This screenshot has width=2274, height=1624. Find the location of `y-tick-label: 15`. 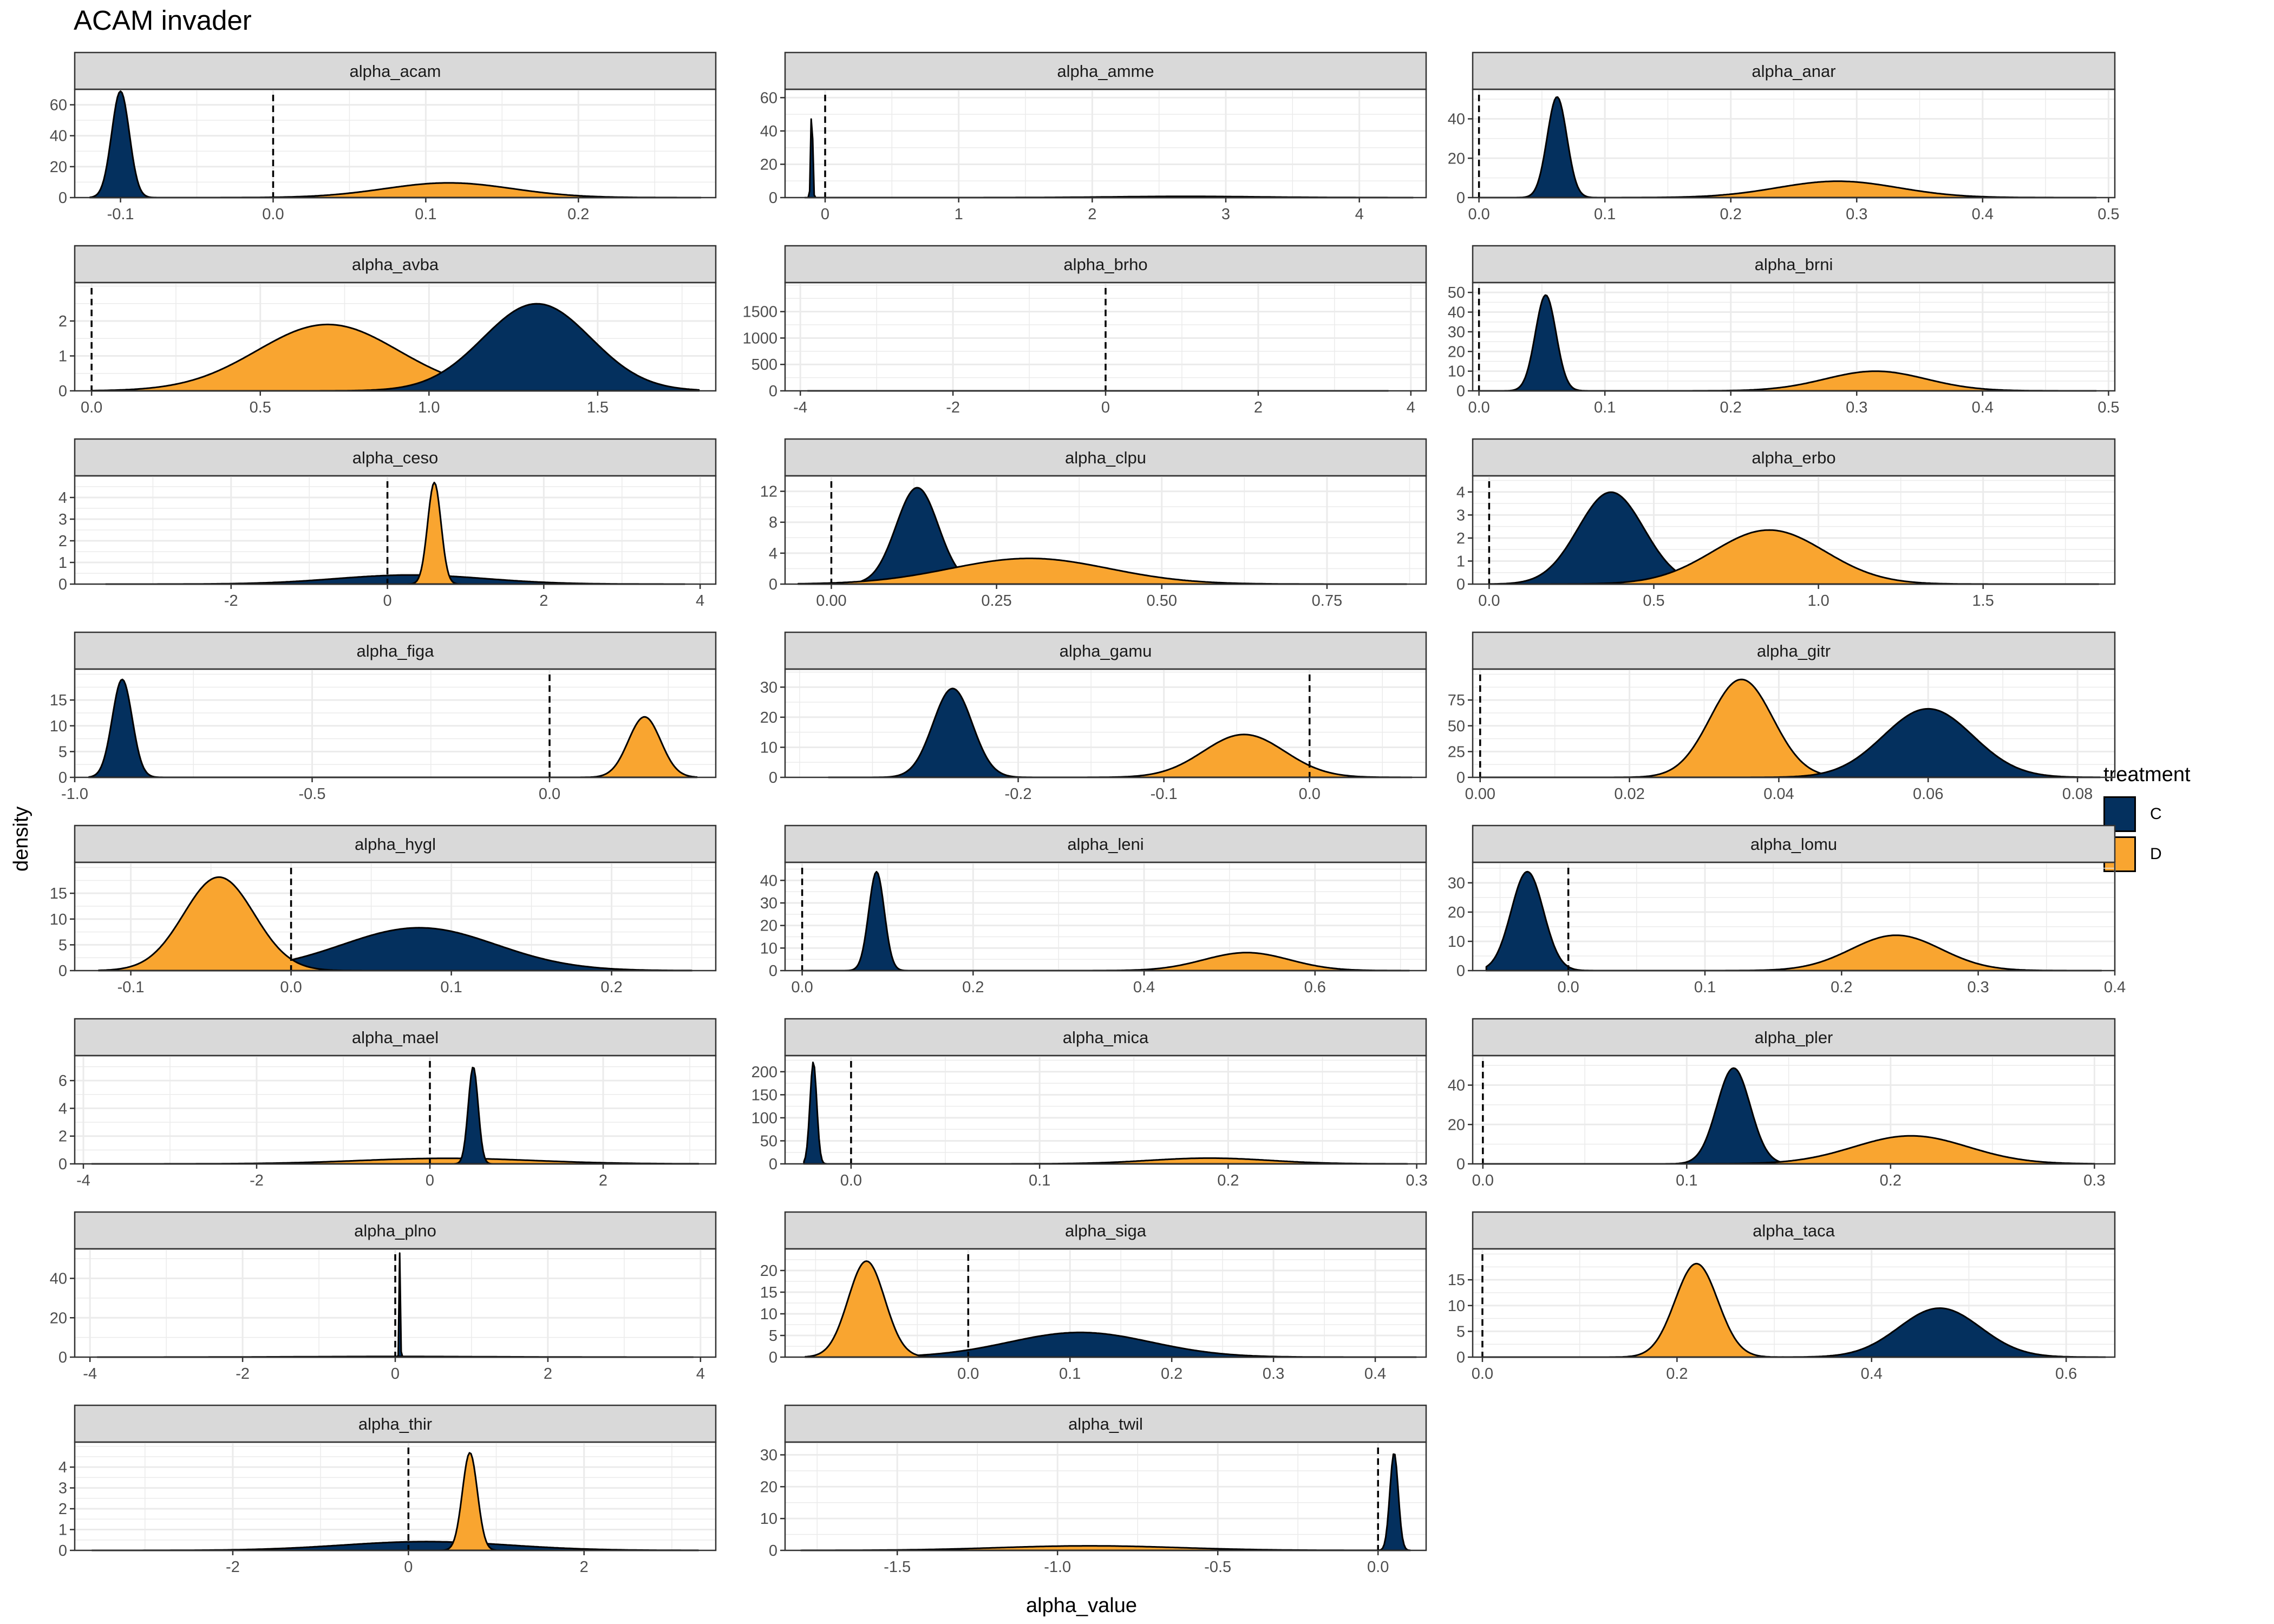

y-tick-label: 15 is located at coordinates (769, 1292).